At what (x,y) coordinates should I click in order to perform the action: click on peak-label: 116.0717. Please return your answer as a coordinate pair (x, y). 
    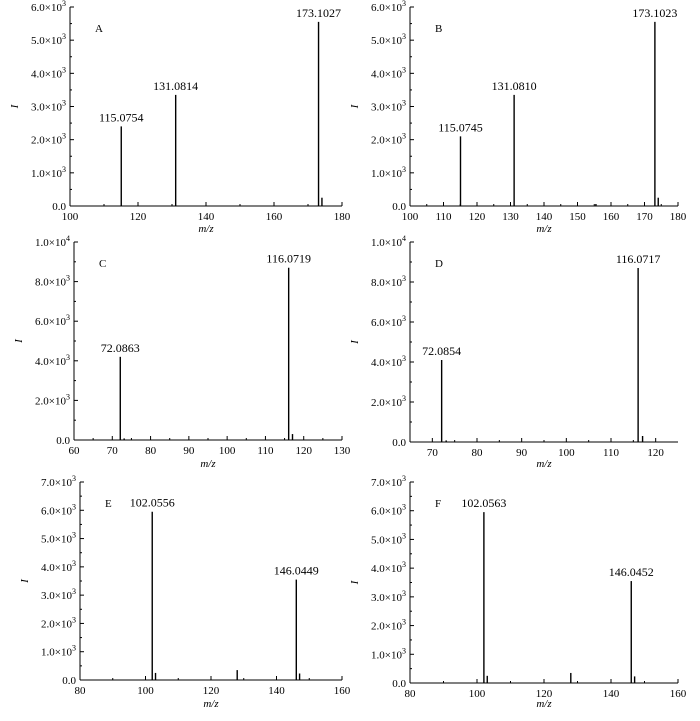
    Looking at the image, I should click on (638, 259).